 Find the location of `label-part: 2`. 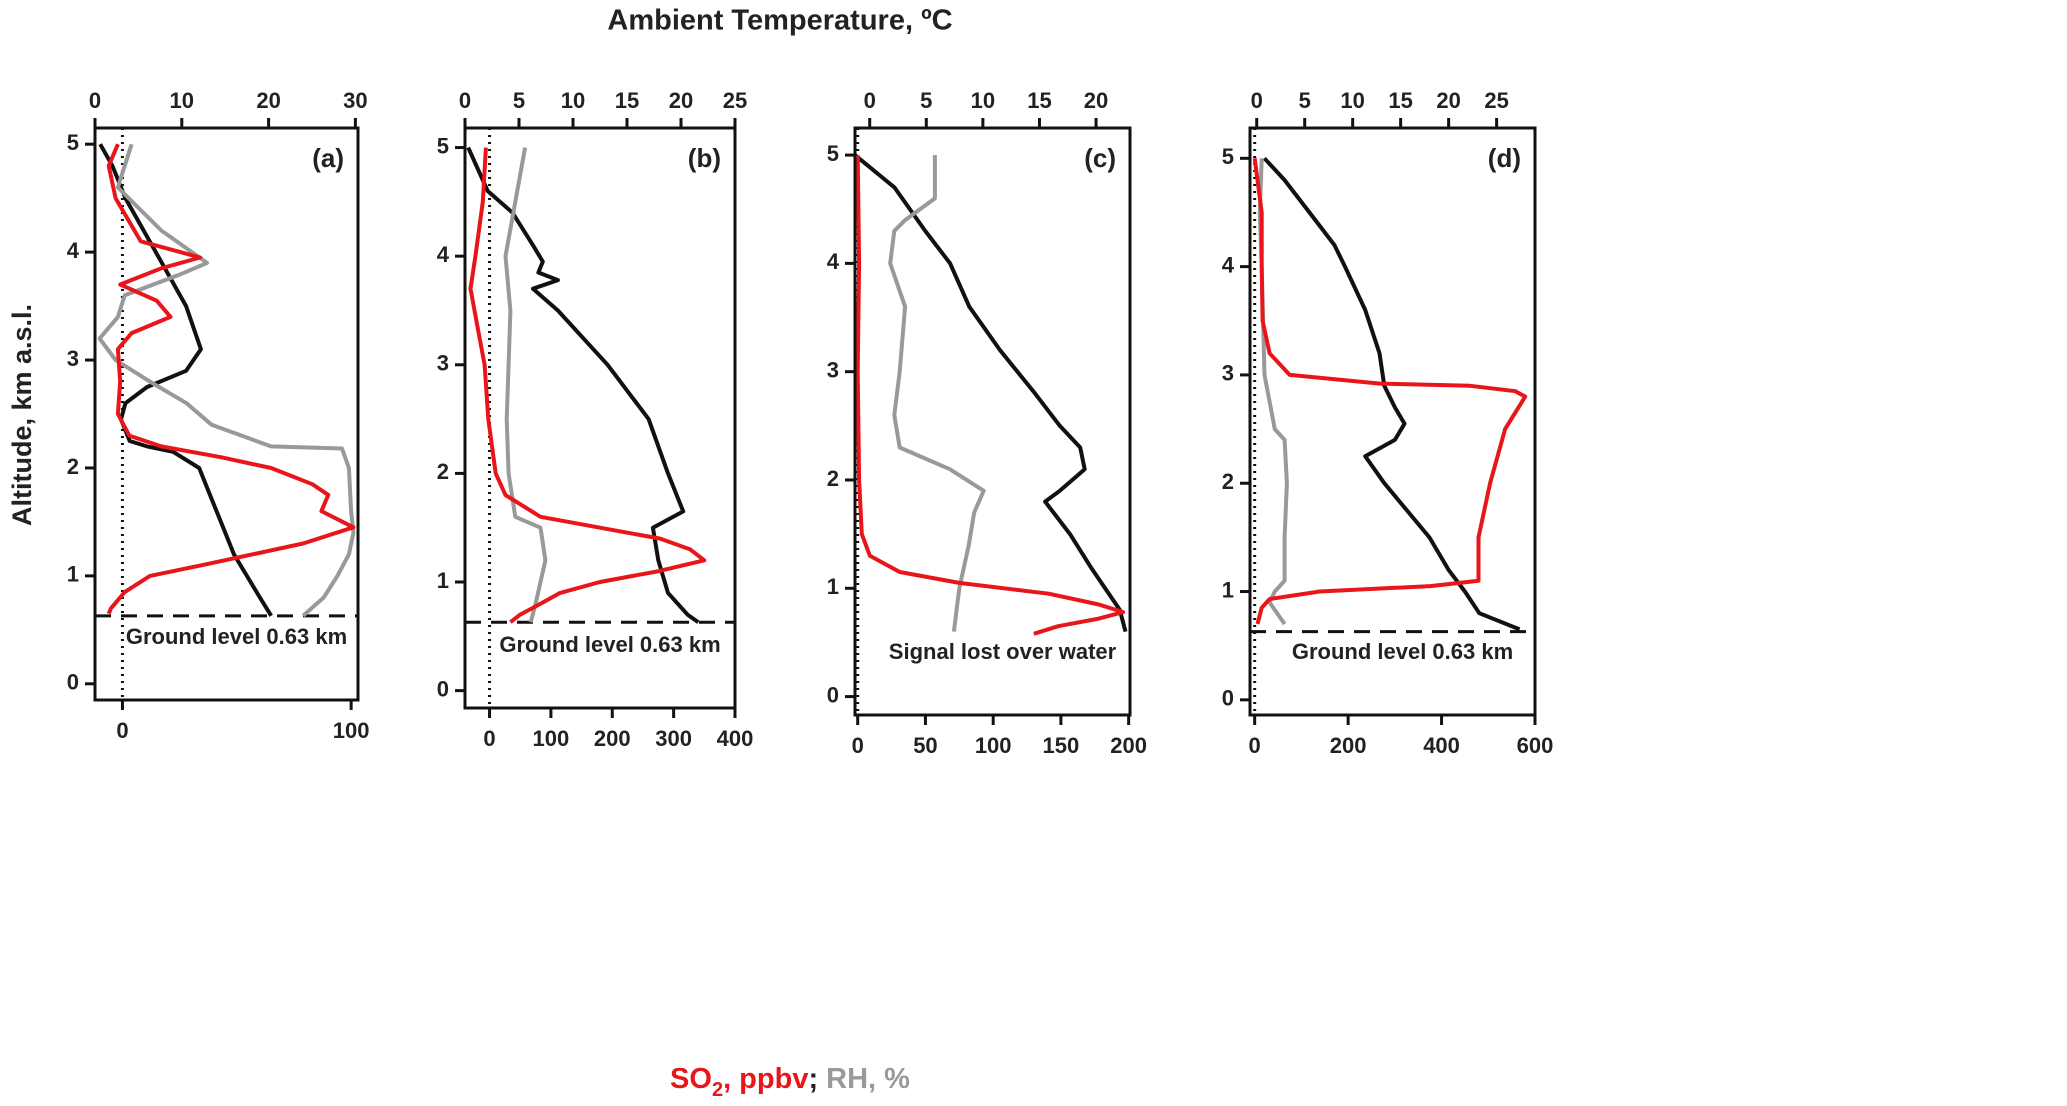

label-part: 2 is located at coordinates (717, 1090).